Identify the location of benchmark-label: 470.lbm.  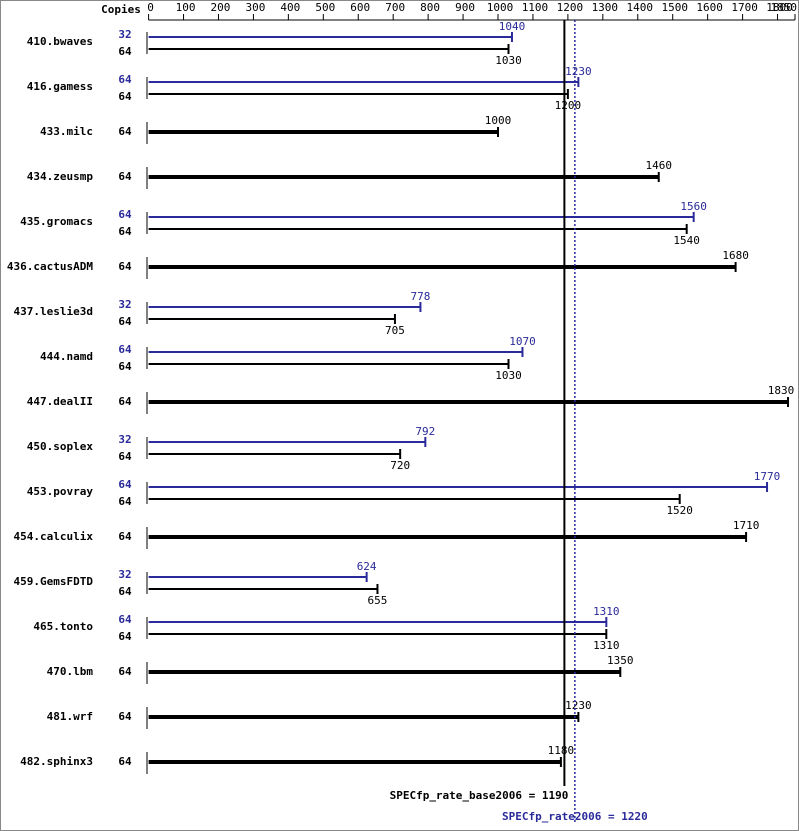
(70, 671).